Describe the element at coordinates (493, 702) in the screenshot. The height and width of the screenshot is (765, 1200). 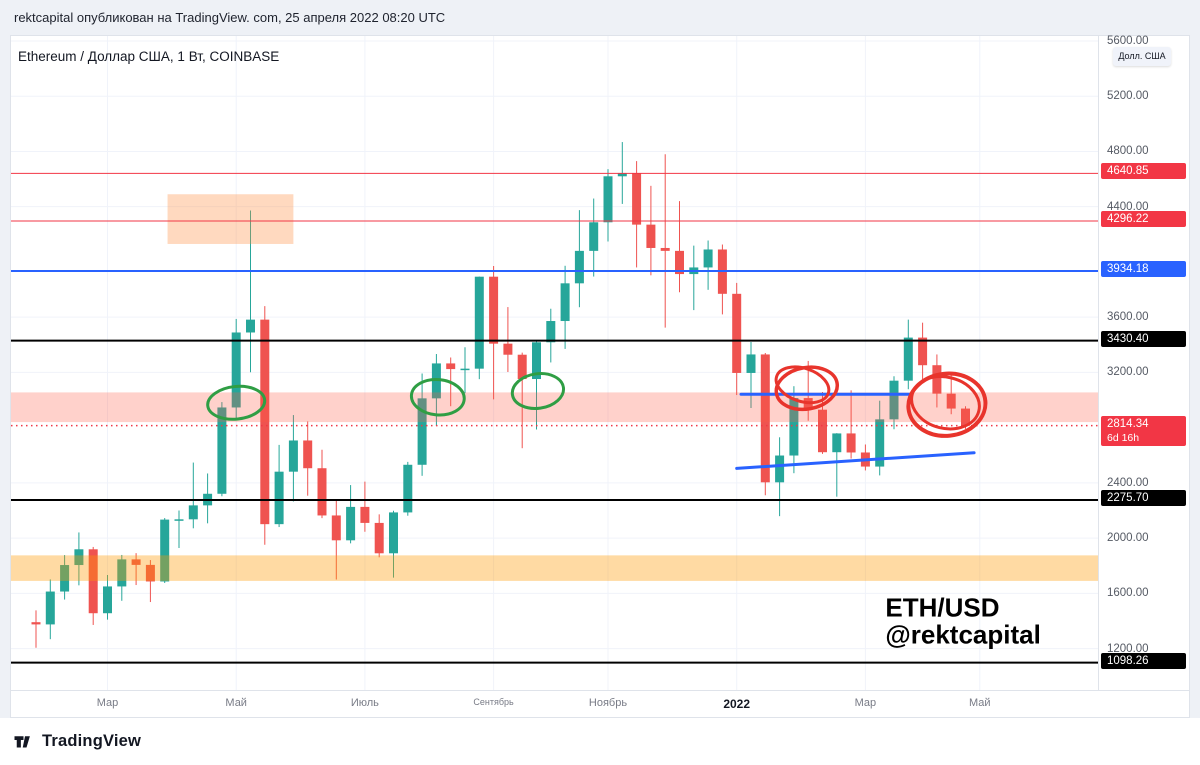
I see `time-label: Сентябрь` at that location.